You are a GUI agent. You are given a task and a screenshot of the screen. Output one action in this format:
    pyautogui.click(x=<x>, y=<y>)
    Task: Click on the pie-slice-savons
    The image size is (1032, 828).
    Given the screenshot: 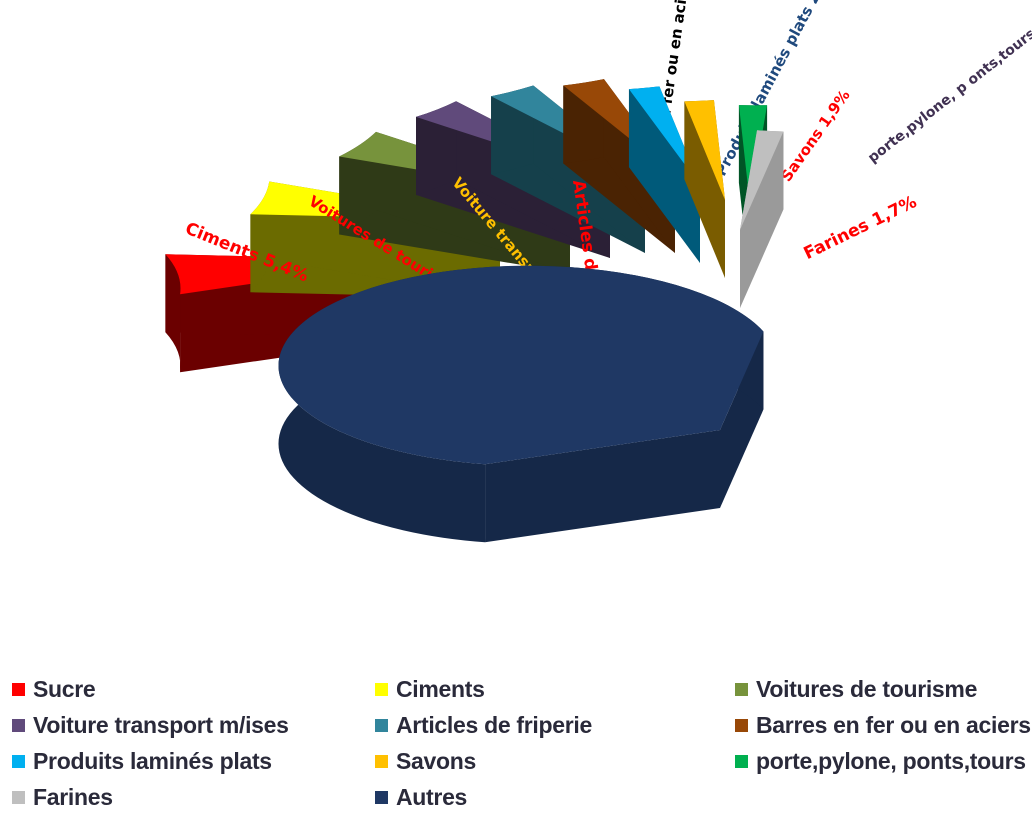 What is the action you would take?
    pyautogui.click(x=704, y=189)
    